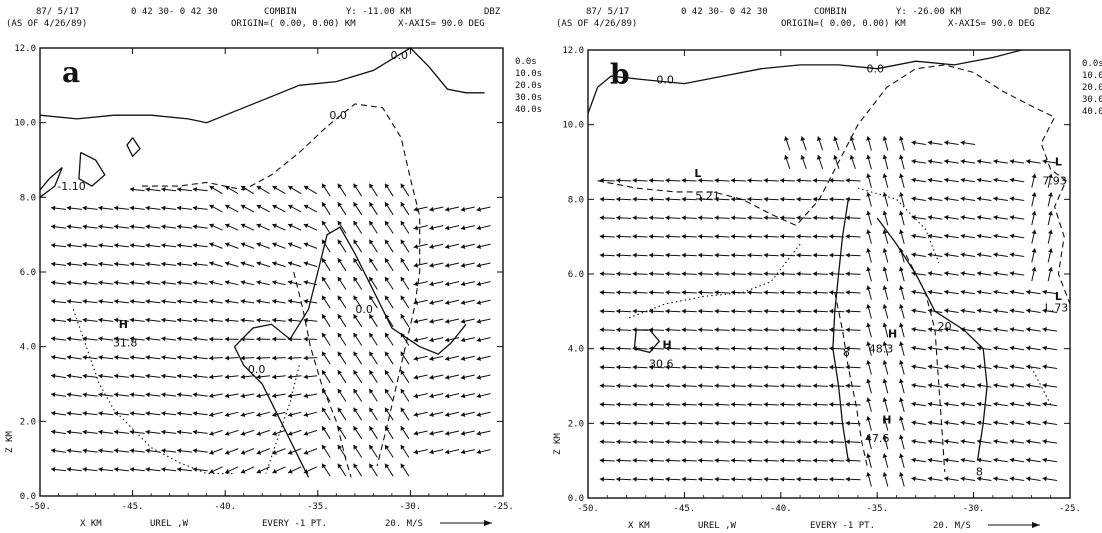  I want to click on contour-annotation: 47.6, so click(877, 438).